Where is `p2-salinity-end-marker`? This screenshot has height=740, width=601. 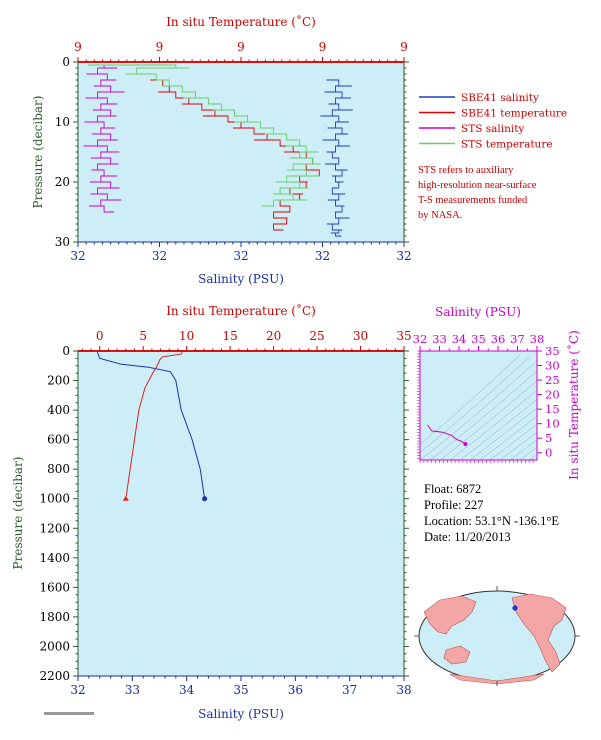
p2-salinity-end-marker is located at coordinates (205, 499).